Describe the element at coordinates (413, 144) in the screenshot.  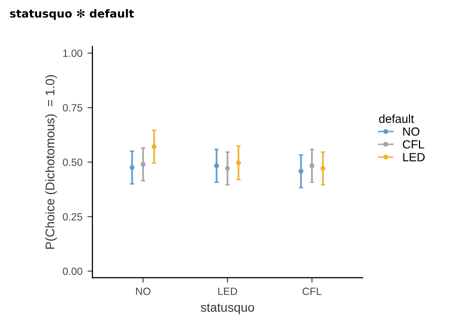
I see `legend-label: CFL` at that location.